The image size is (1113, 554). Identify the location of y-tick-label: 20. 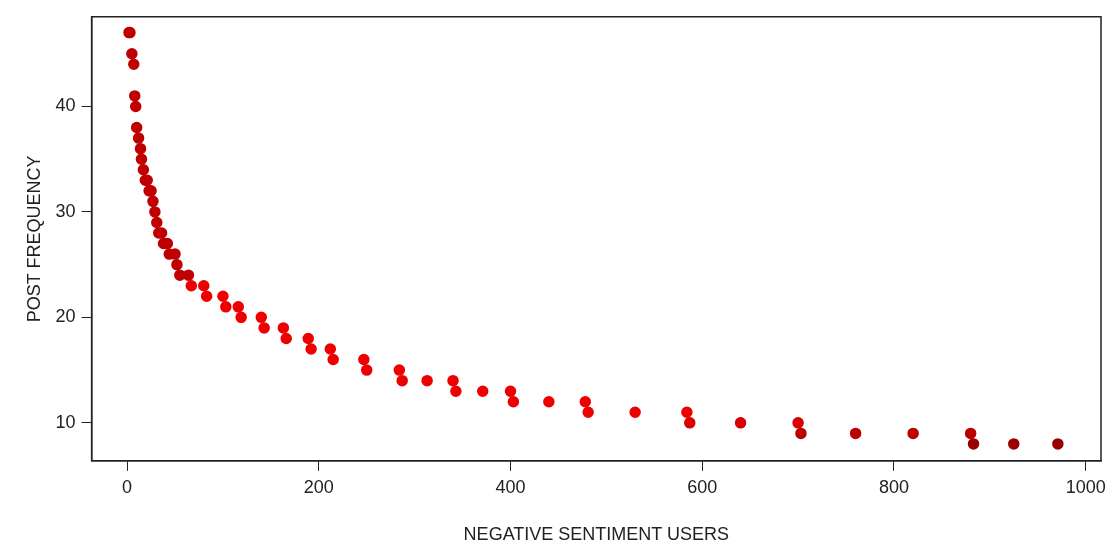
(65, 316).